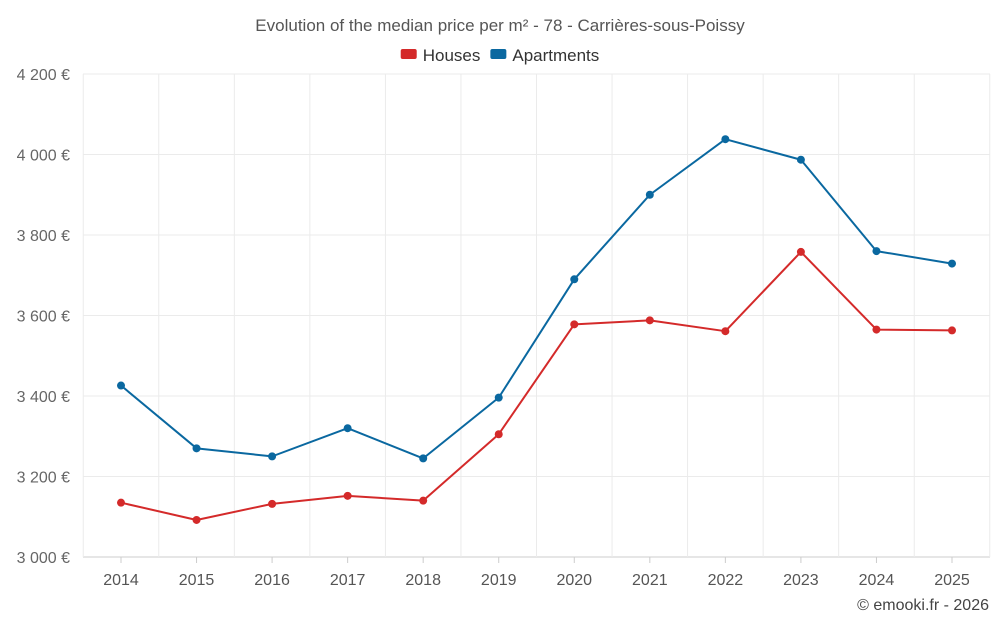 The image size is (1000, 625). Describe the element at coordinates (923, 605) in the screenshot. I see `credit-text: © emooki.fr - 2026` at that location.